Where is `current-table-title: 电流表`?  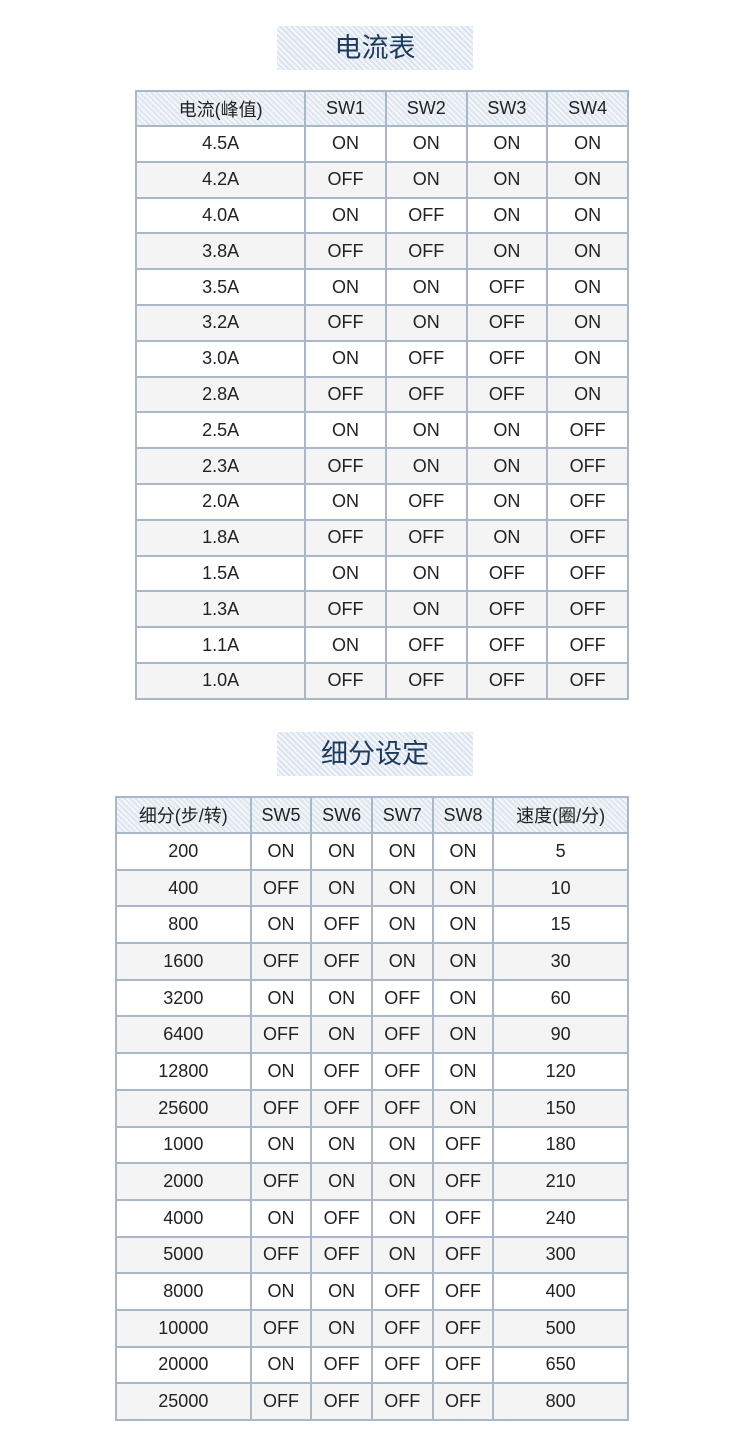 current-table-title: 电流表 is located at coordinates (375, 48).